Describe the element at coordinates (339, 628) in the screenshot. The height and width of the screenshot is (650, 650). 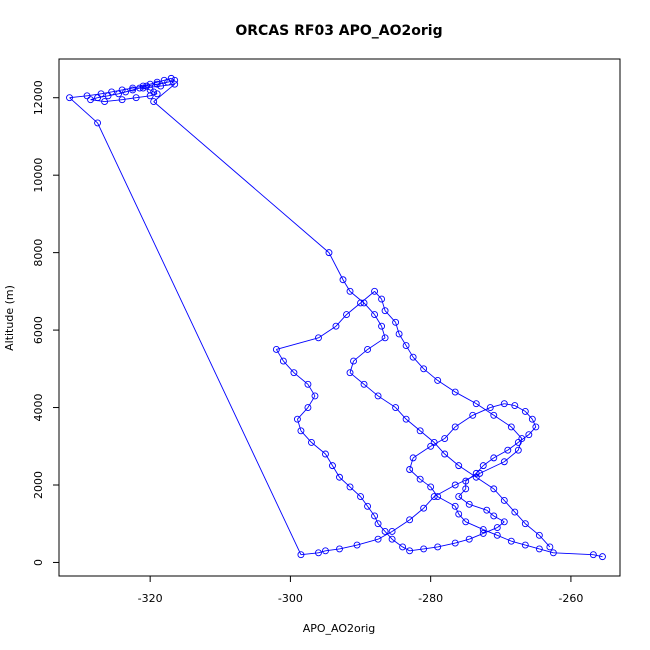
I see `x-axis-label: APO_AO2orig` at that location.